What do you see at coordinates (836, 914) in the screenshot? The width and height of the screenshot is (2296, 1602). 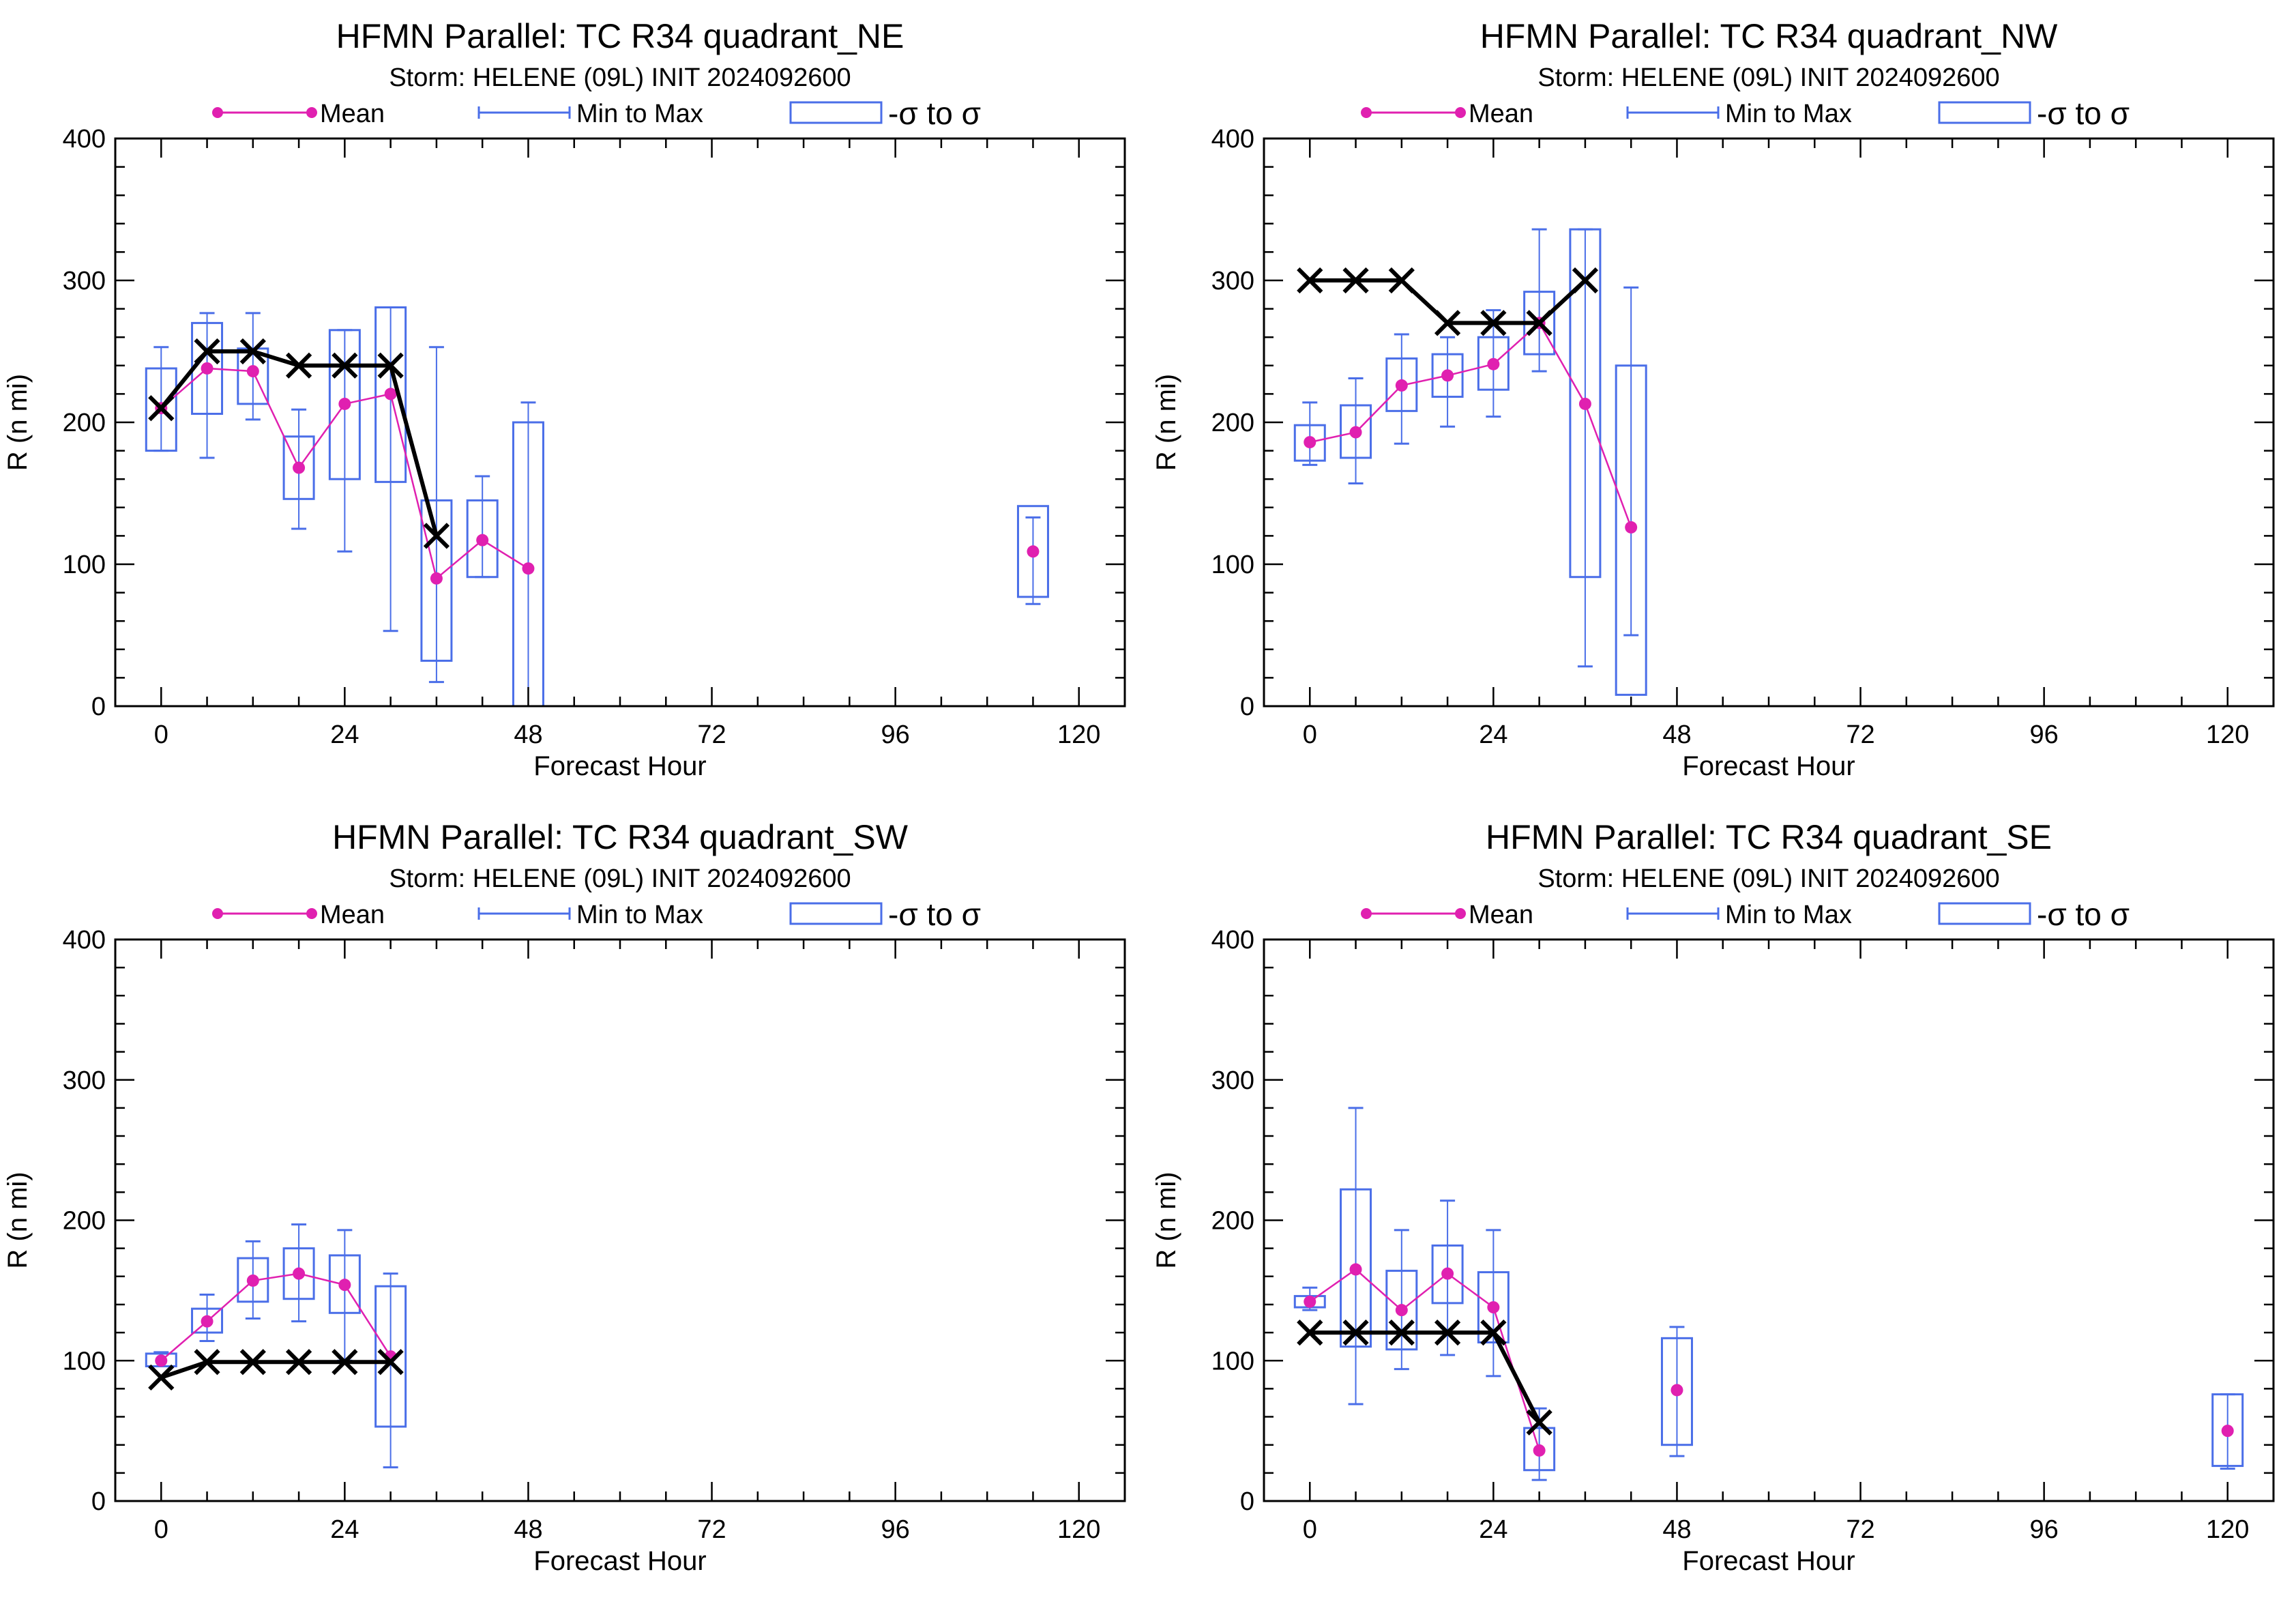 I see `legend-sigma-marker` at bounding box center [836, 914].